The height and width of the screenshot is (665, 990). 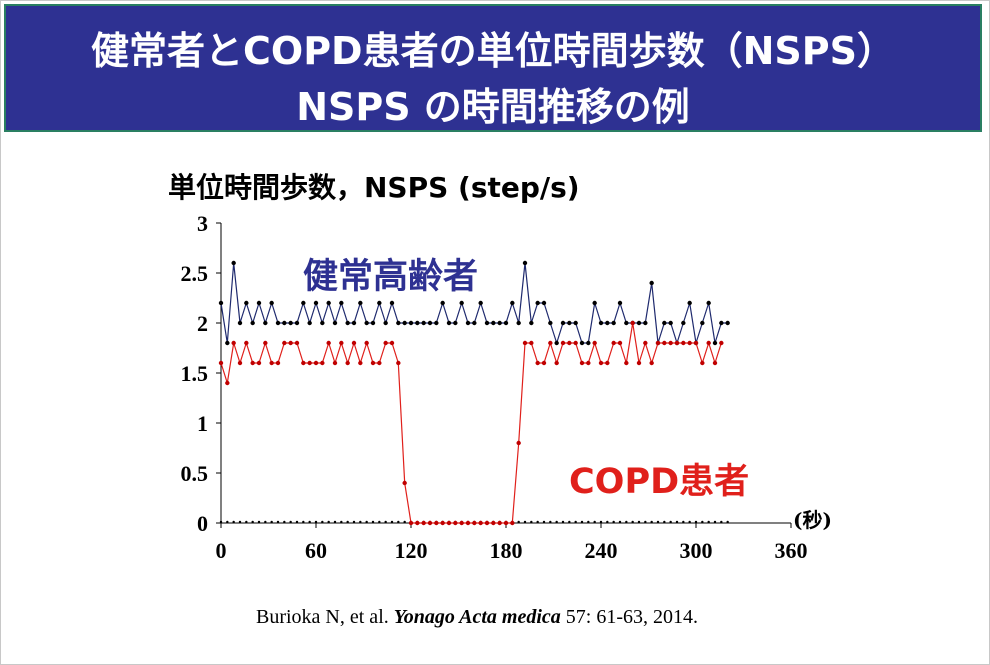 I want to click on annotation-healthy-elderly: 健常高齢者, so click(x=390, y=277).